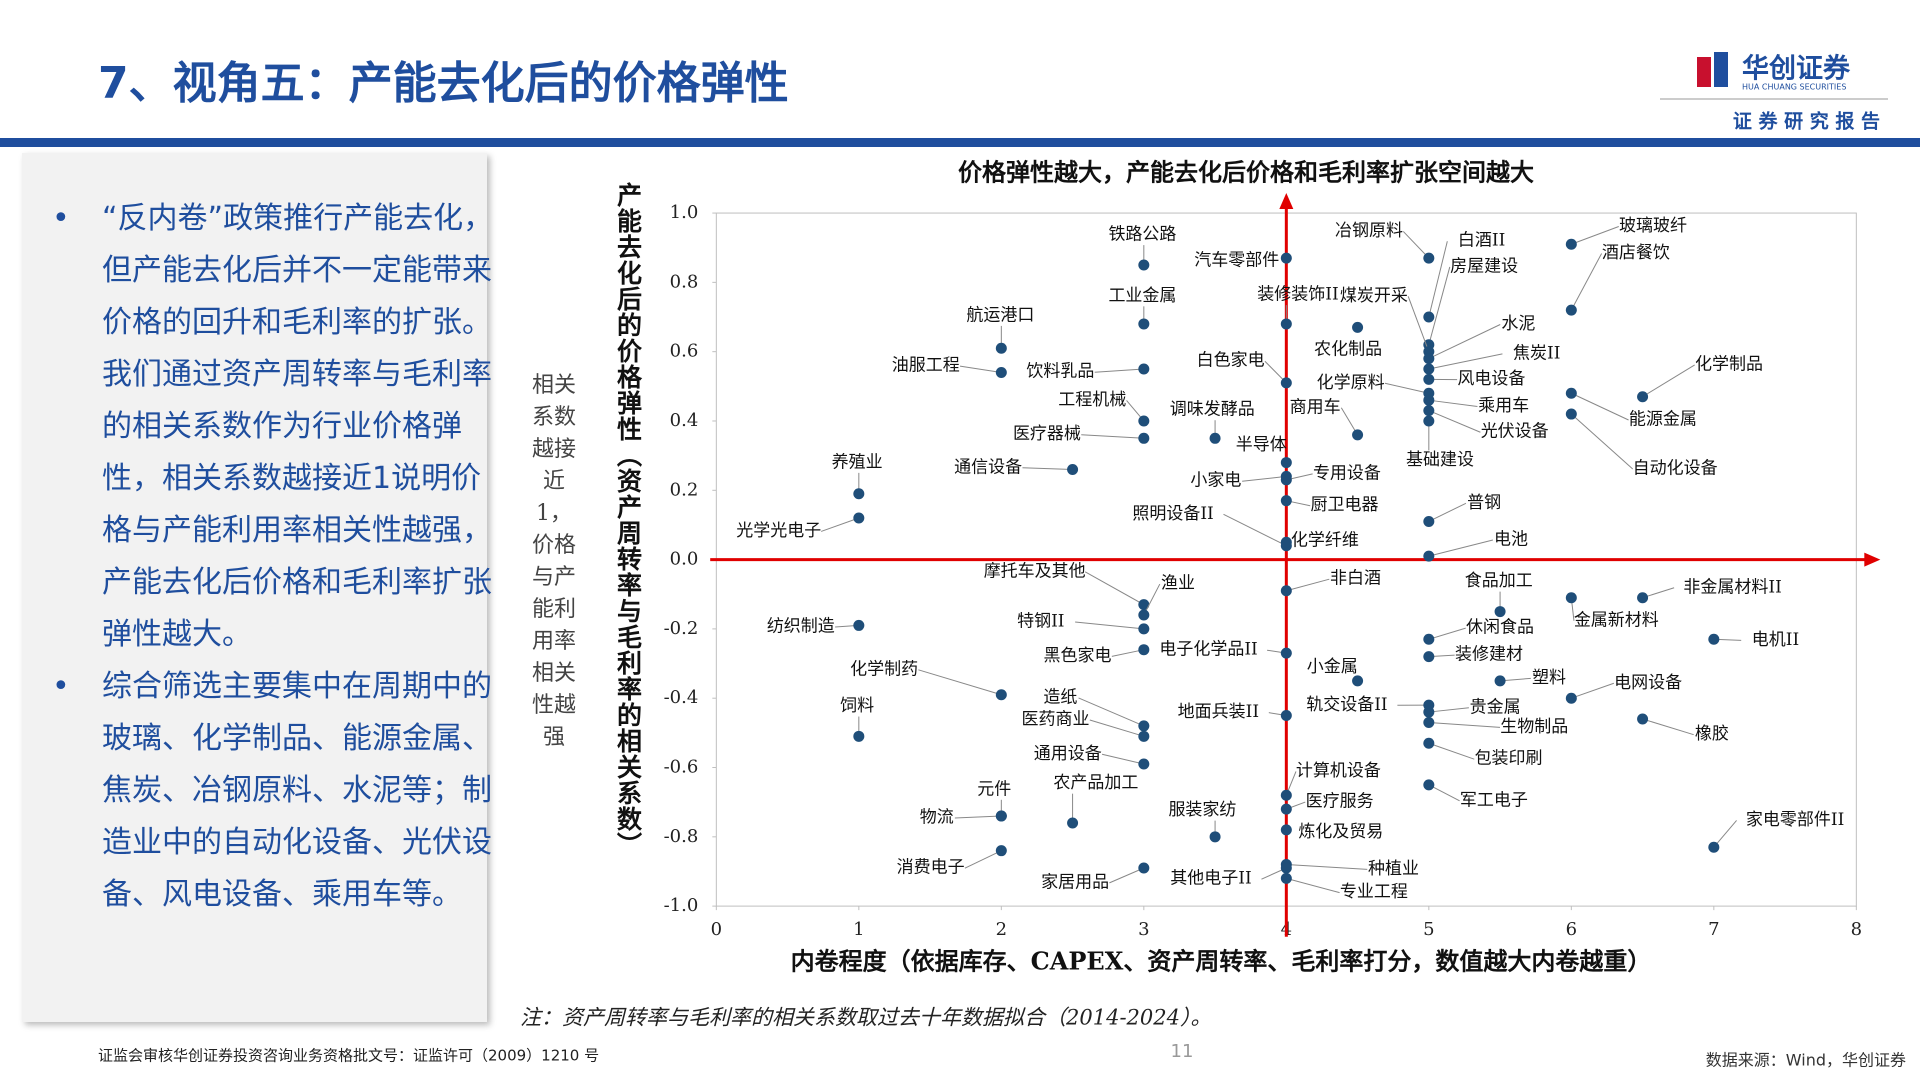 The width and height of the screenshot is (1920, 1080). Describe the element at coordinates (628, 520) in the screenshot. I see `y-axis-label: 产能去化后的价格弹性（资产周转率与毛利率的相关系数）` at that location.